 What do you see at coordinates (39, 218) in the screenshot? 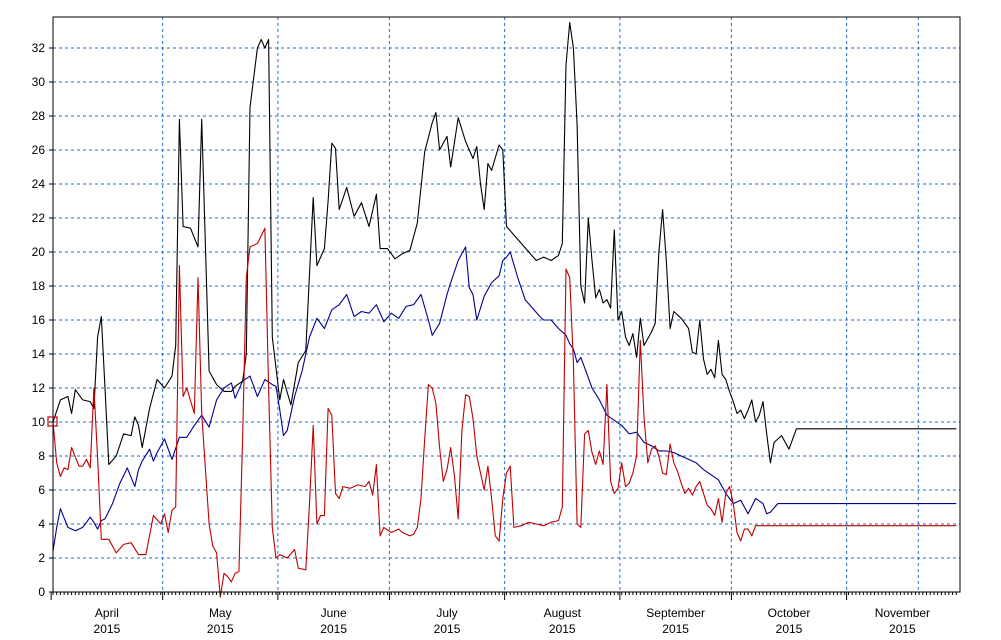
I see `y-tick-label: 22` at bounding box center [39, 218].